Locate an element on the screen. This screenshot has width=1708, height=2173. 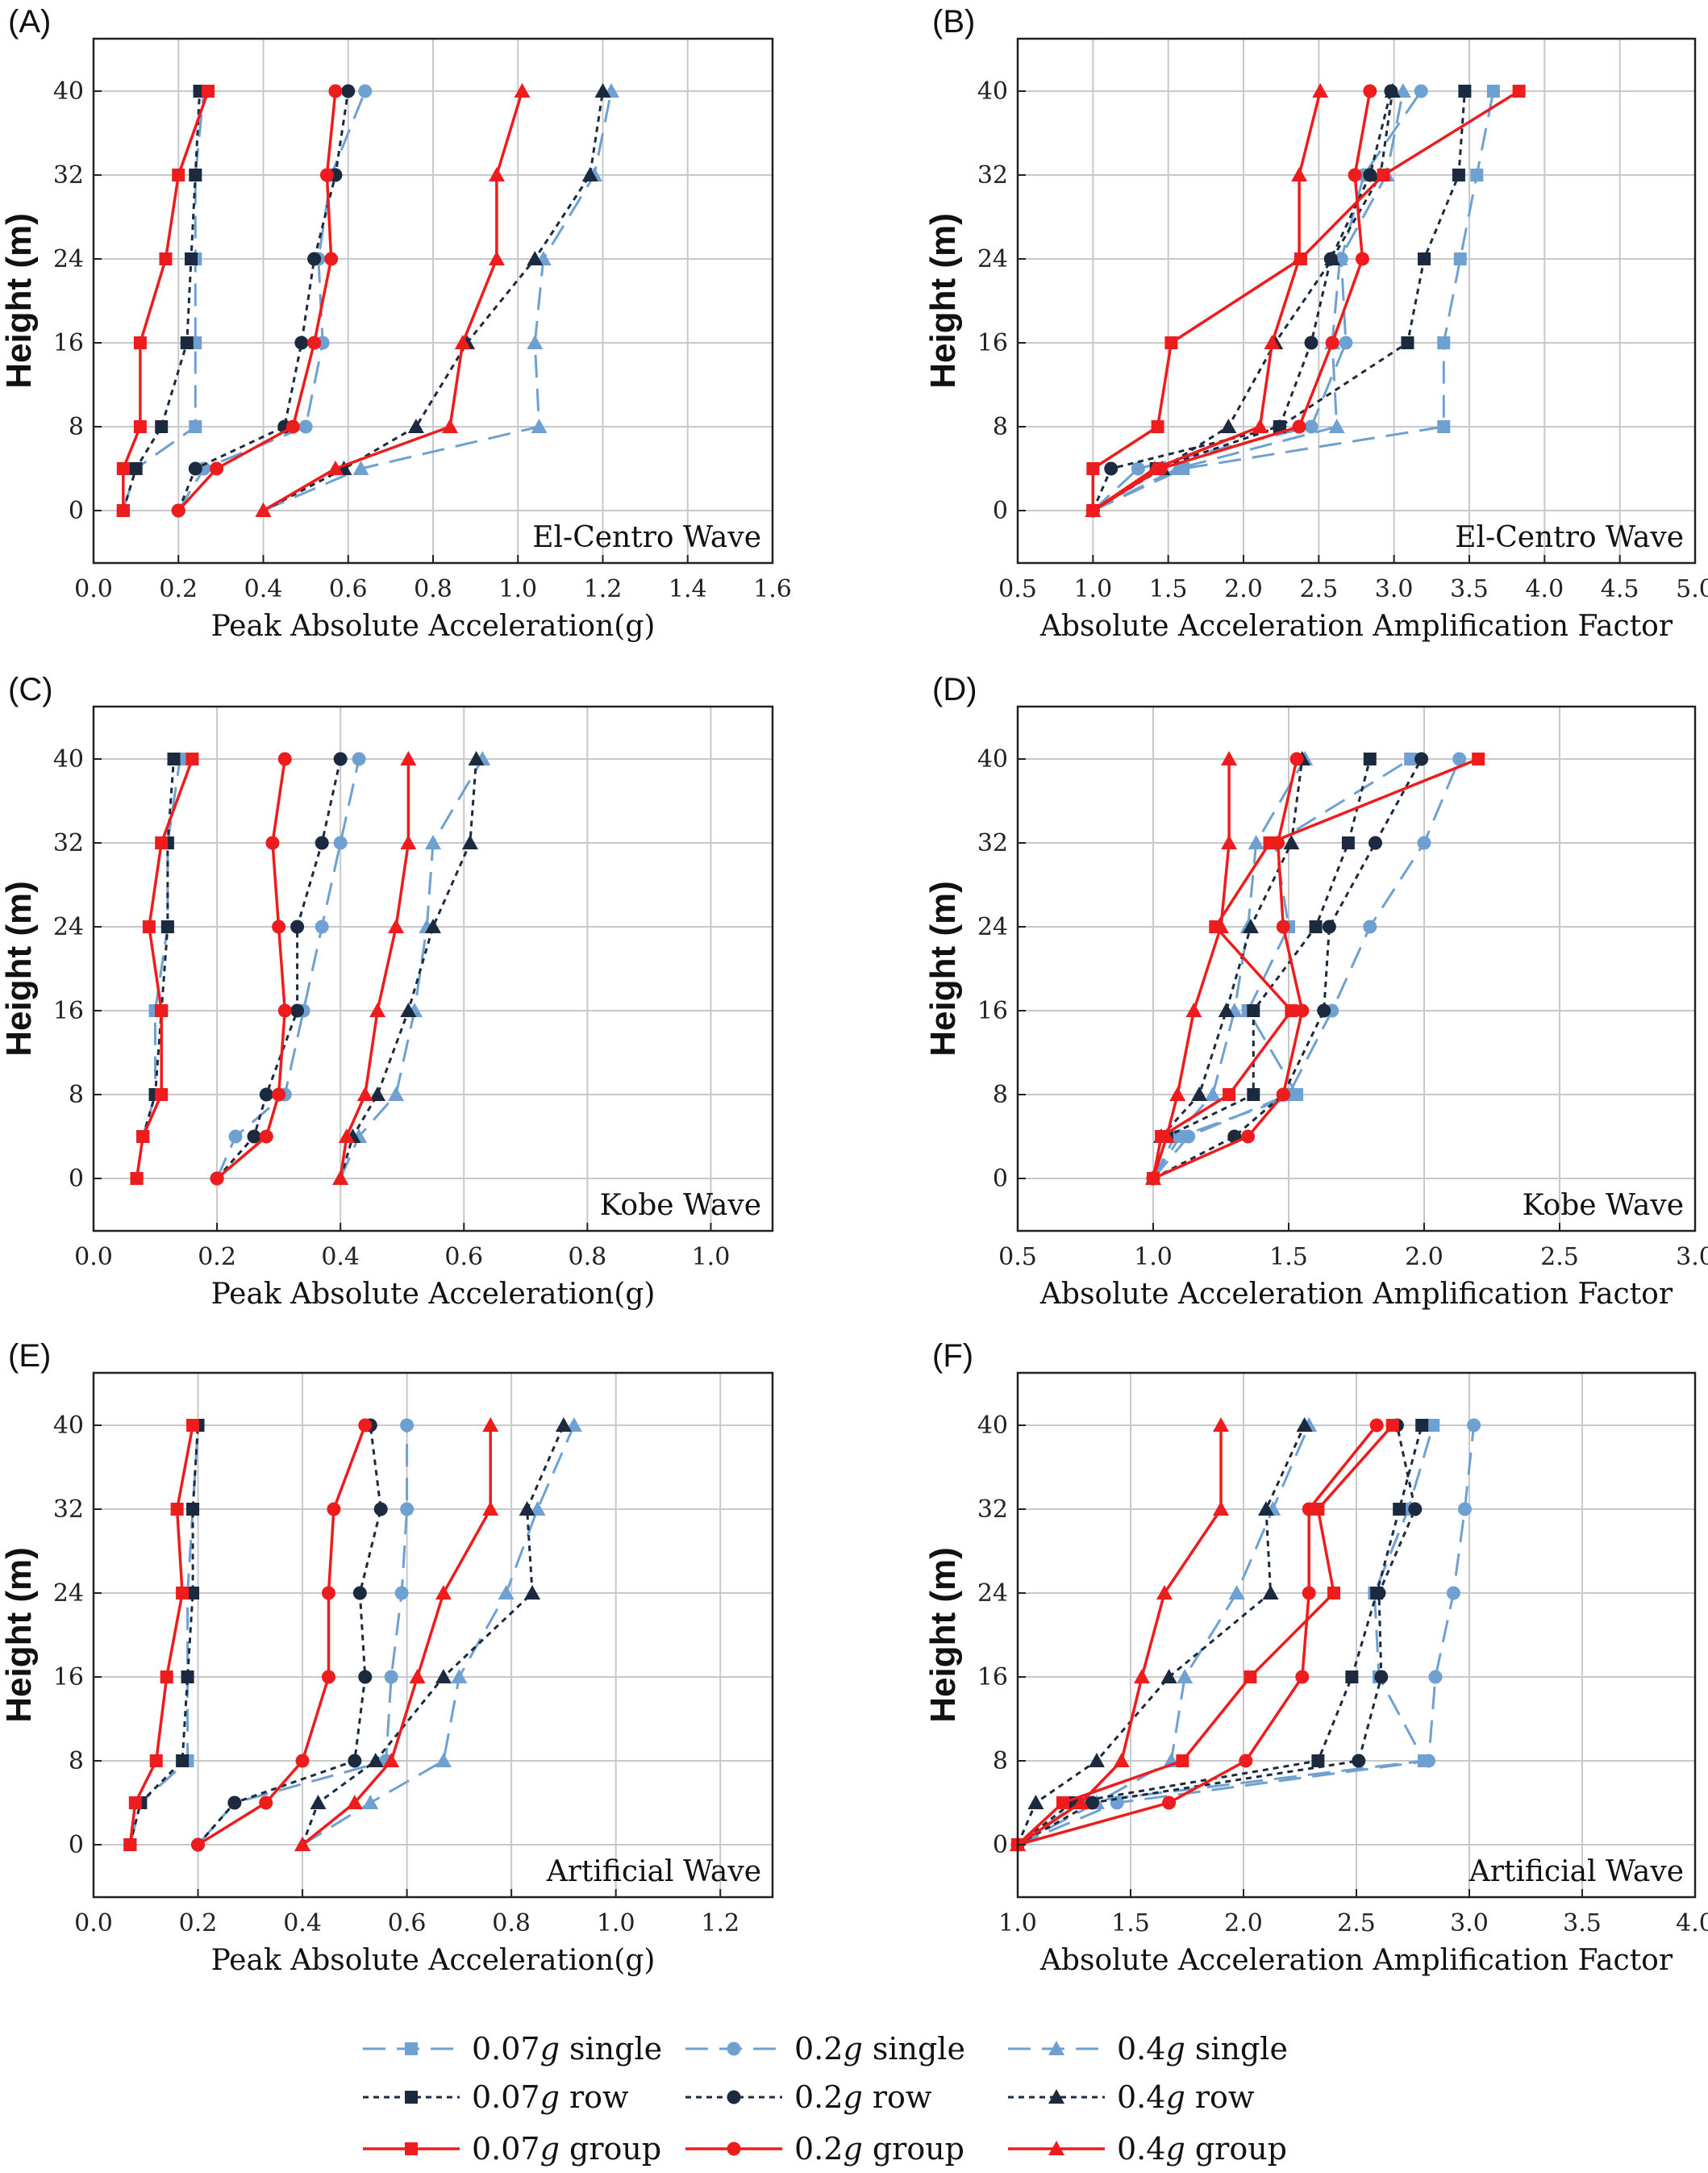
series-line-s07 is located at coordinates (1293, 301).